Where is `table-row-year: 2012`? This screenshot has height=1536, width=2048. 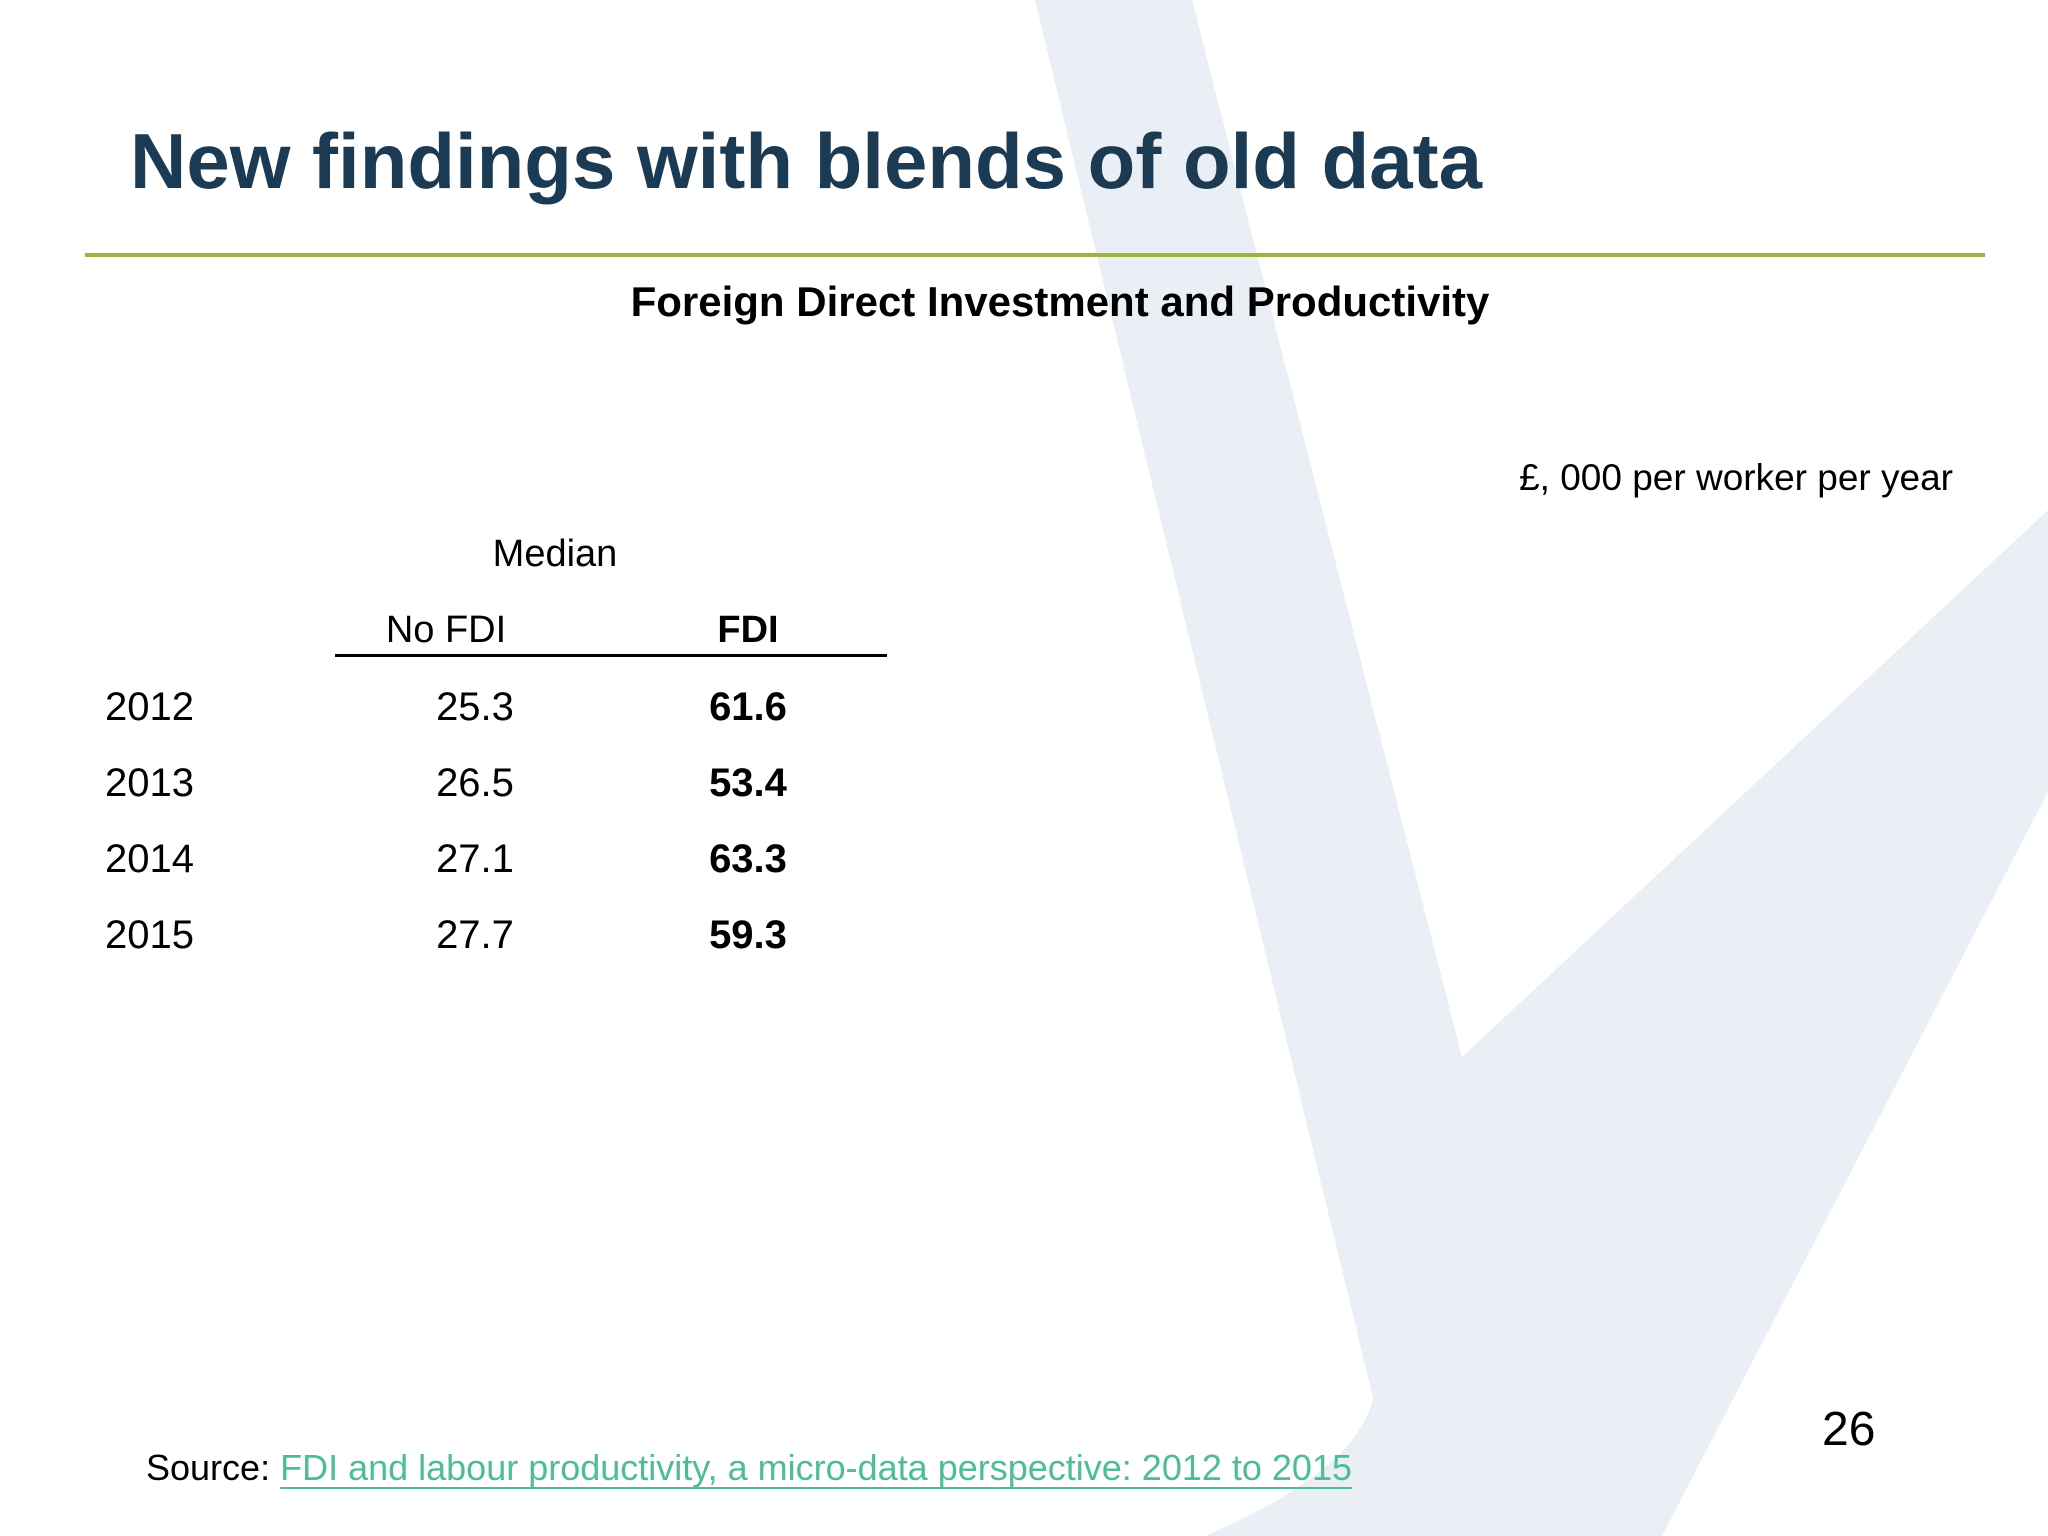
table-row-year: 2012 is located at coordinates (149, 707).